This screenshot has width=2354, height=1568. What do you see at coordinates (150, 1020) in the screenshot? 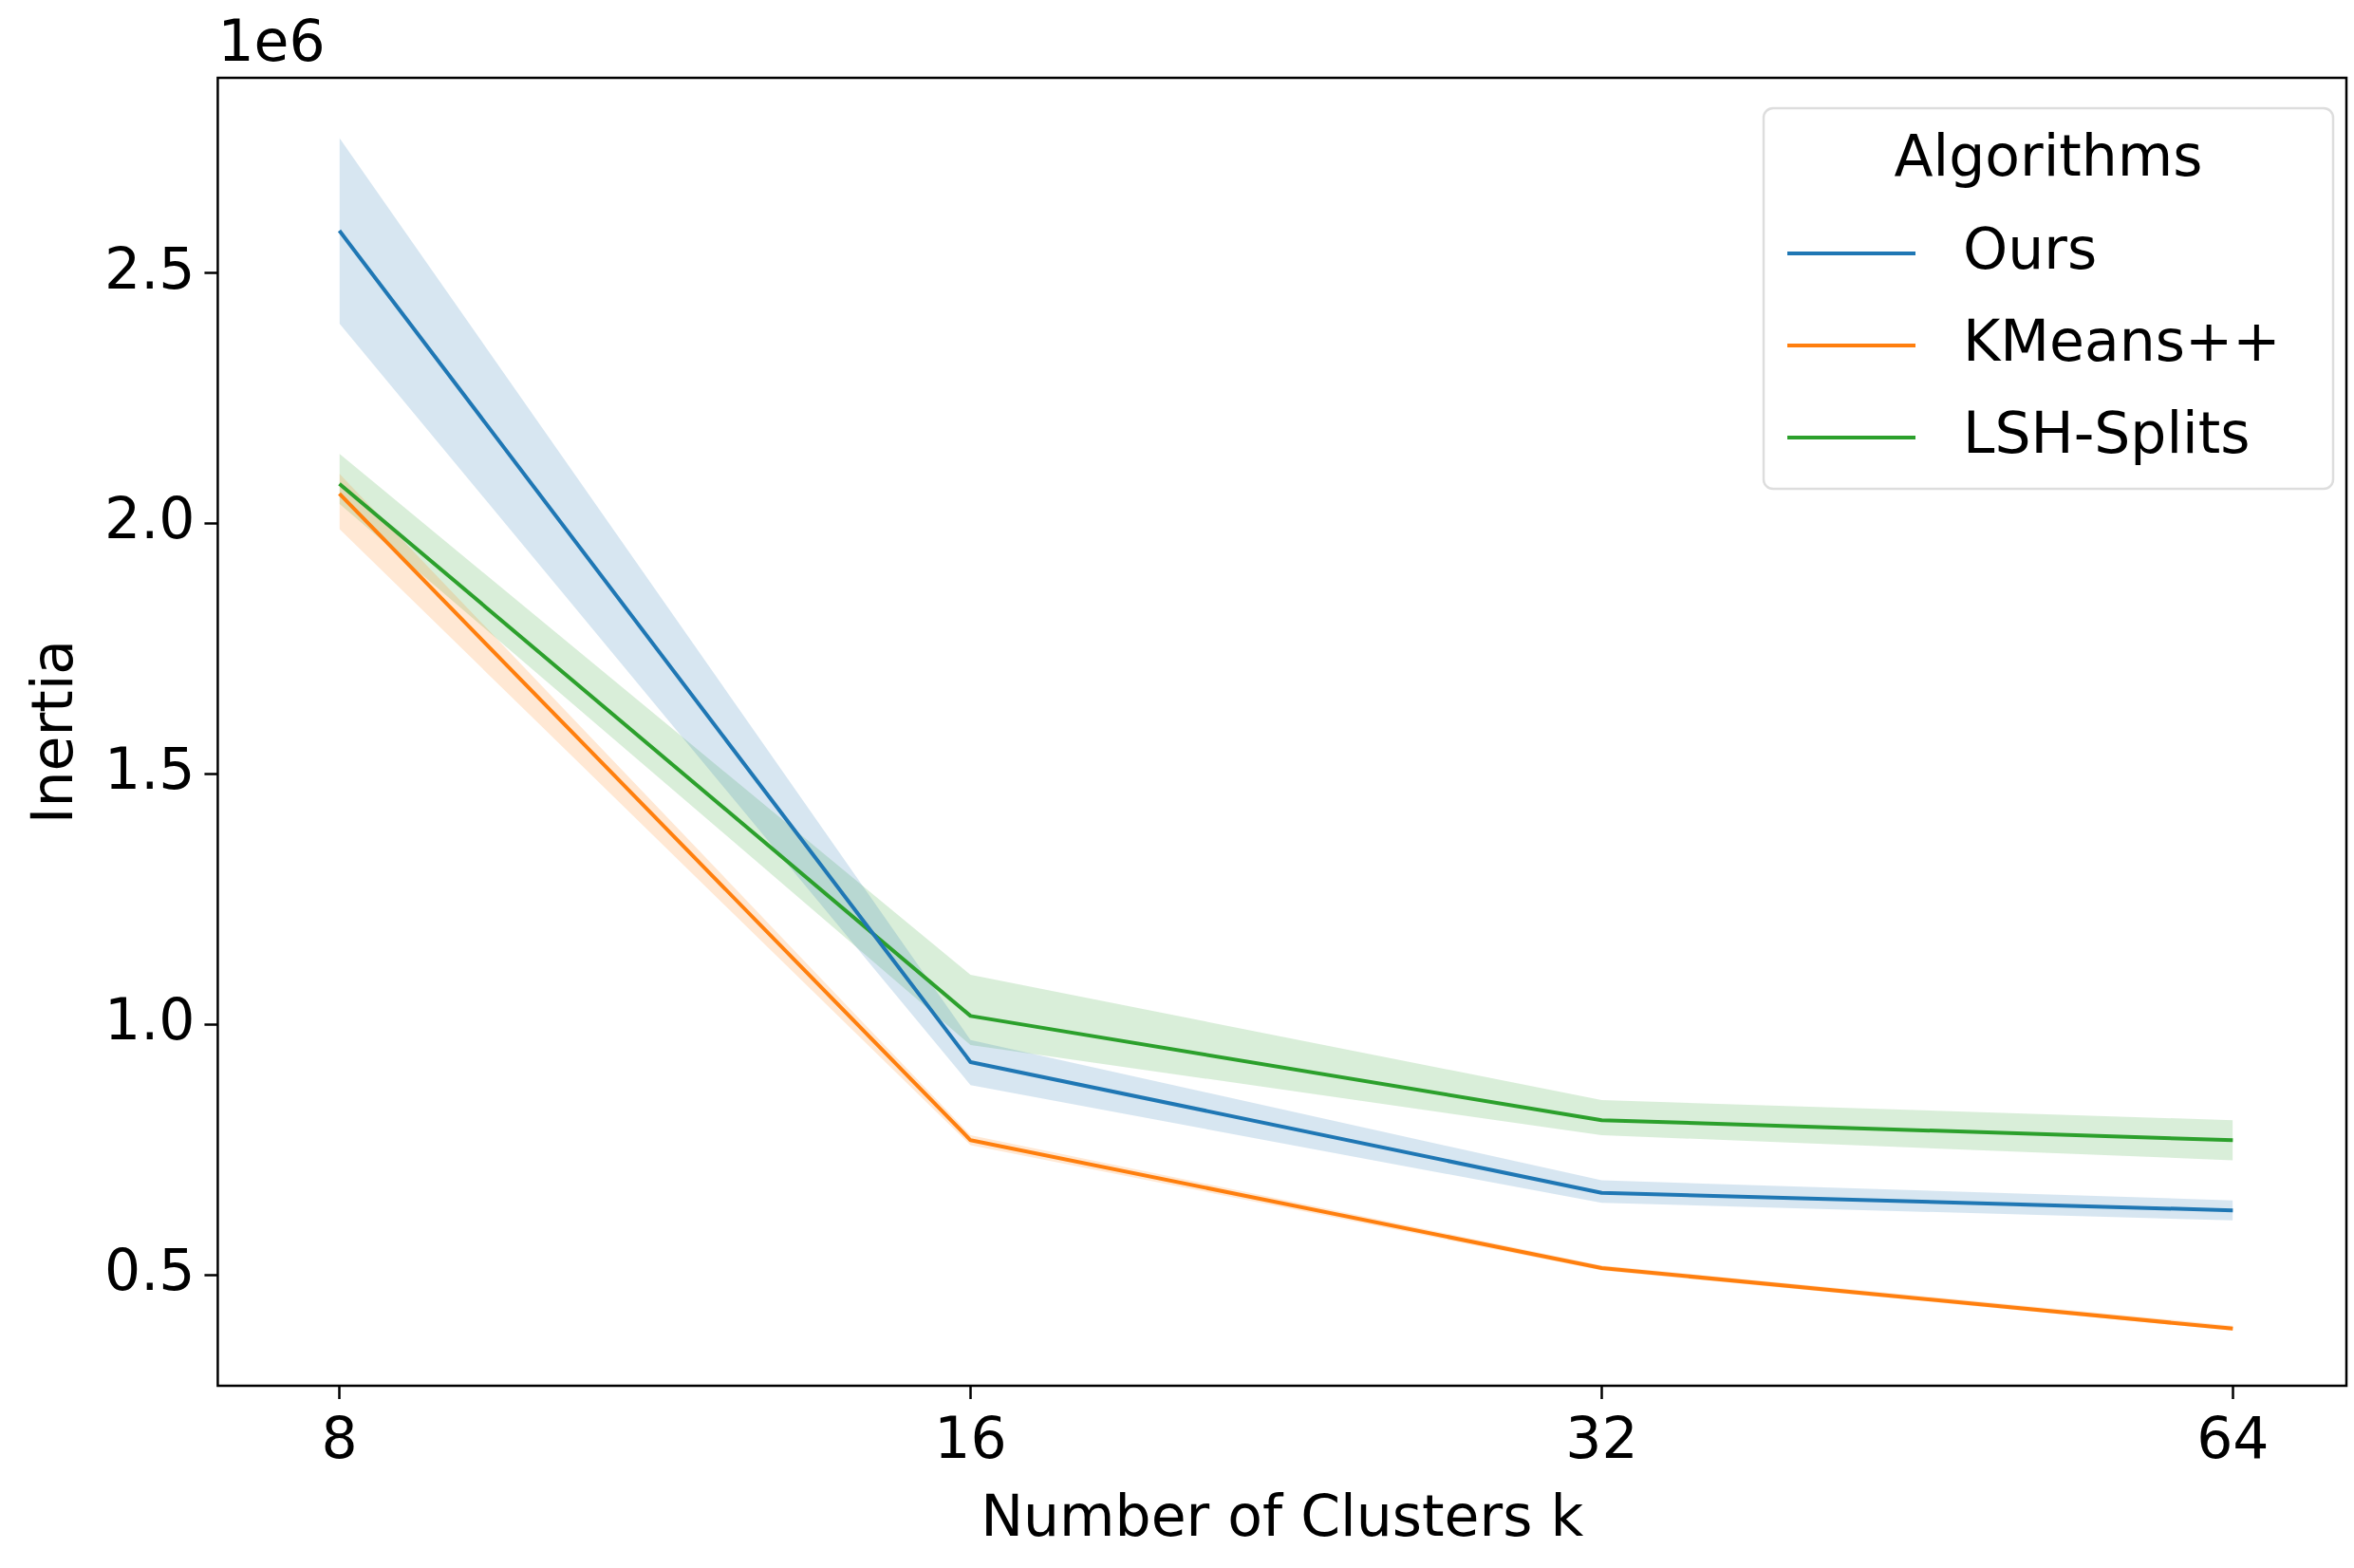
I see `y-tick-label: 1.0` at bounding box center [150, 1020].